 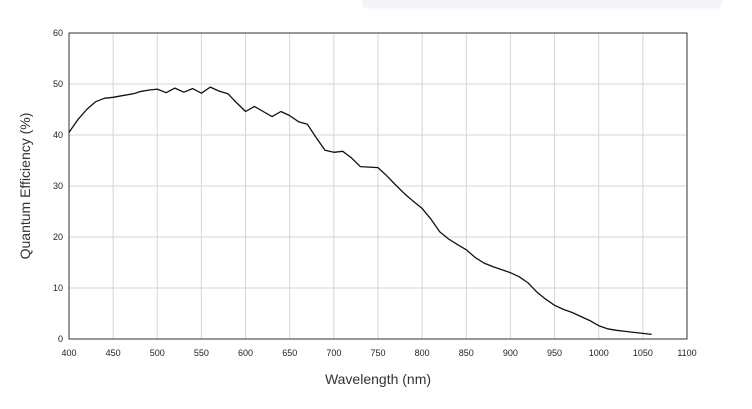 What do you see at coordinates (60, 339) in the screenshot?
I see `y-tick-label: 0` at bounding box center [60, 339].